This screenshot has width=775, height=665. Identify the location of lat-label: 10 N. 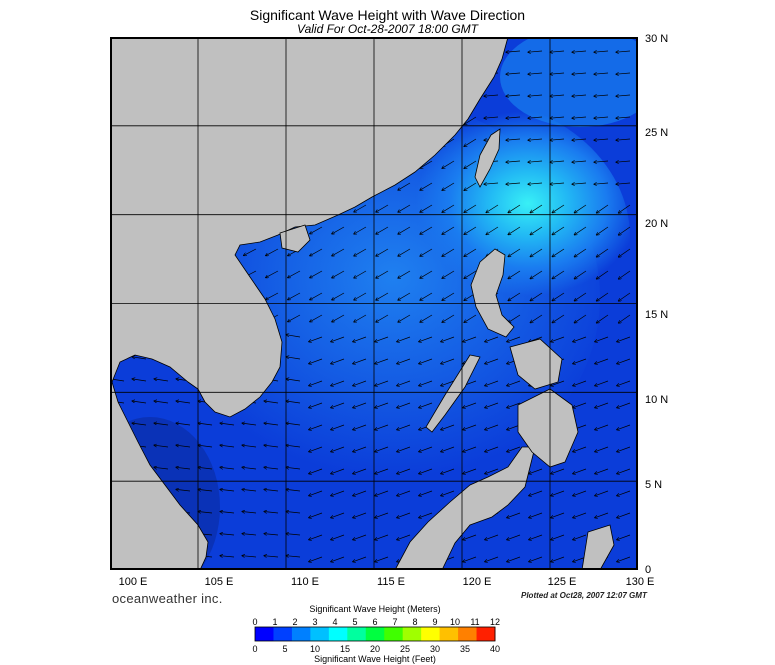
(657, 400).